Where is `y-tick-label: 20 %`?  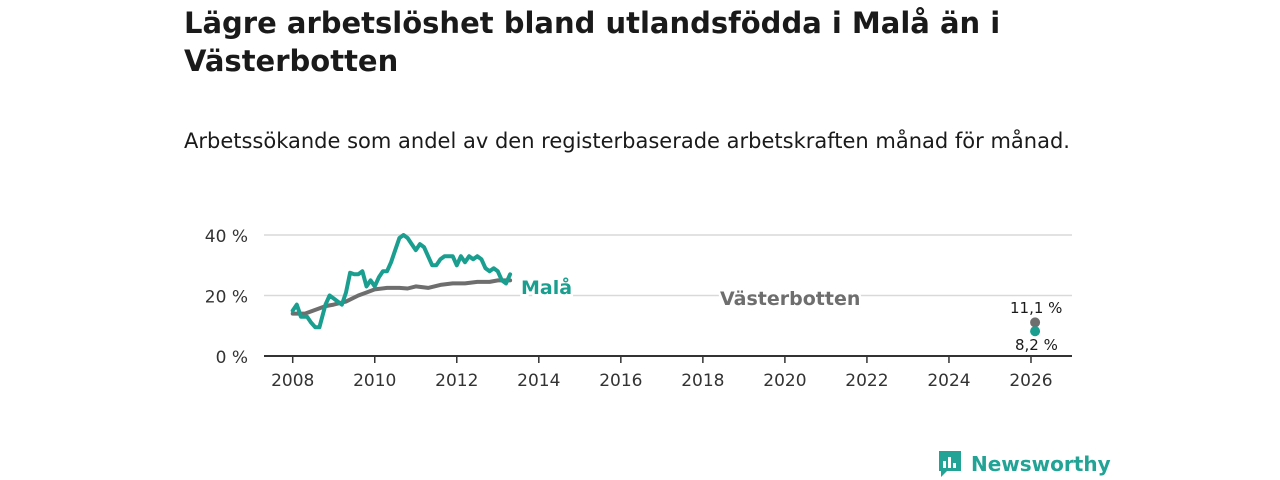
y-tick-label: 20 % is located at coordinates (226, 298).